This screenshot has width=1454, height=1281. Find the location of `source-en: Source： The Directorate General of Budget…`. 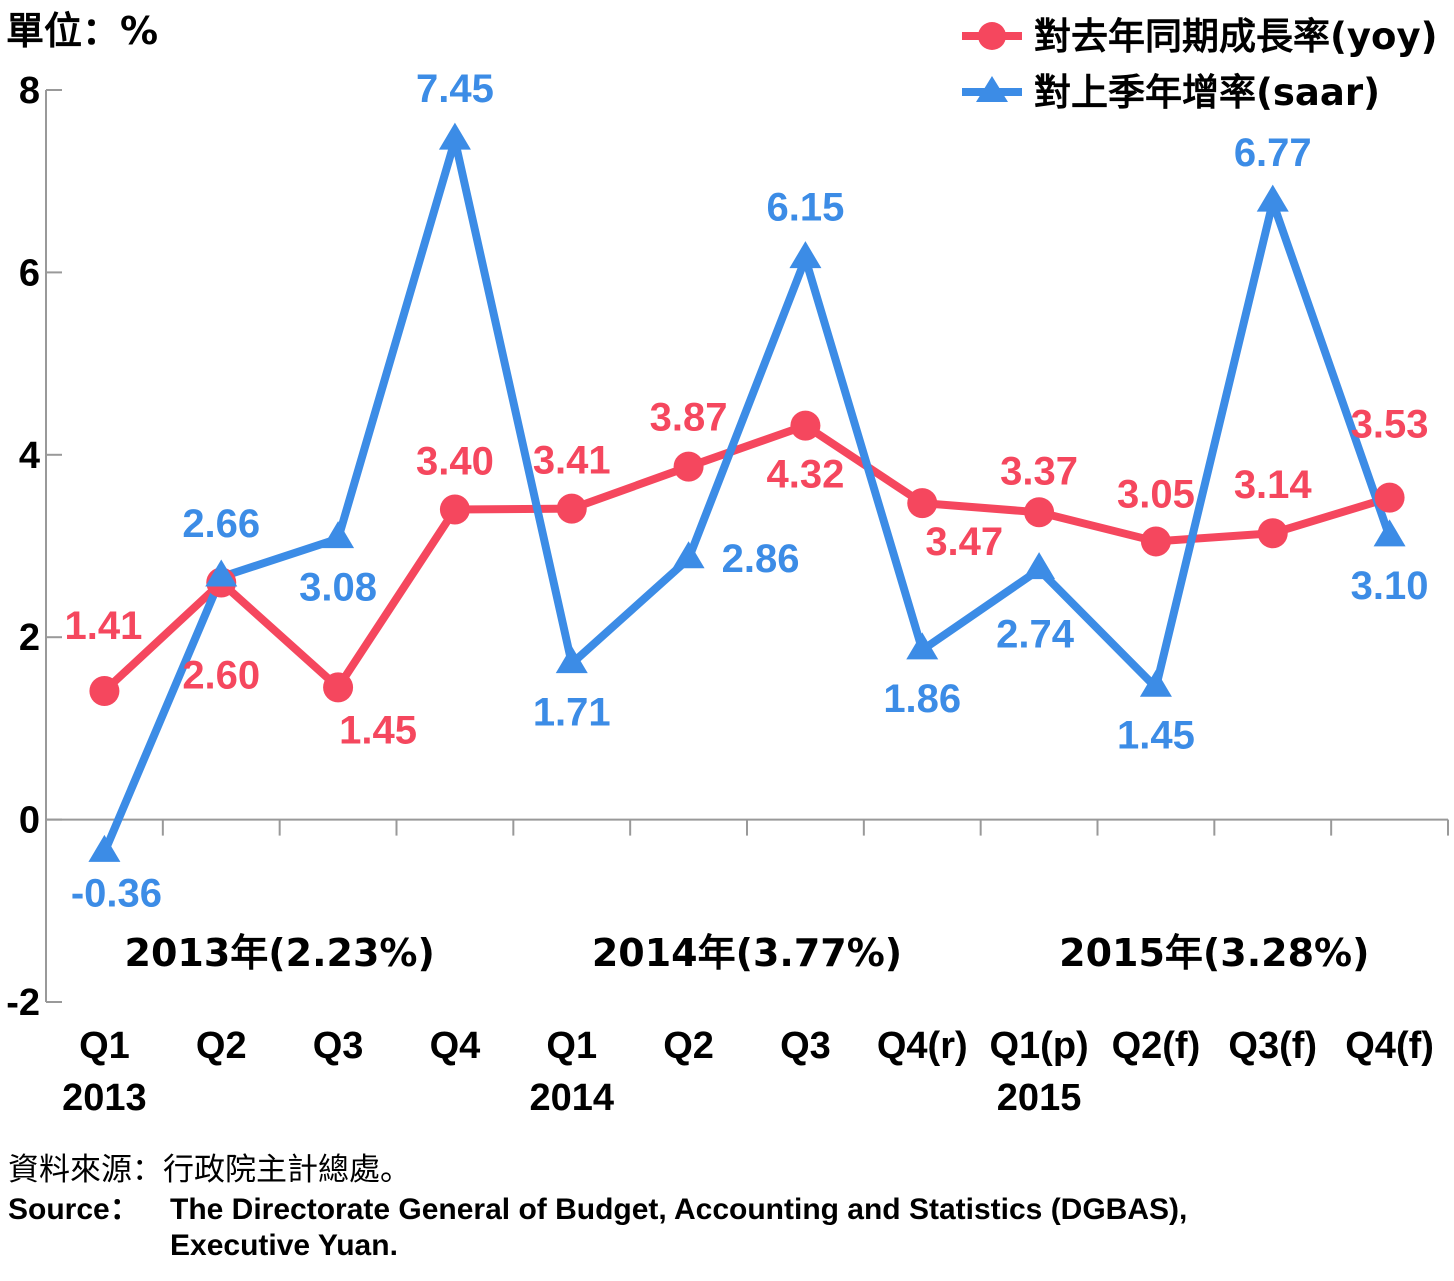

source-en: Source： The Directorate General of Budget… is located at coordinates (597, 1210).